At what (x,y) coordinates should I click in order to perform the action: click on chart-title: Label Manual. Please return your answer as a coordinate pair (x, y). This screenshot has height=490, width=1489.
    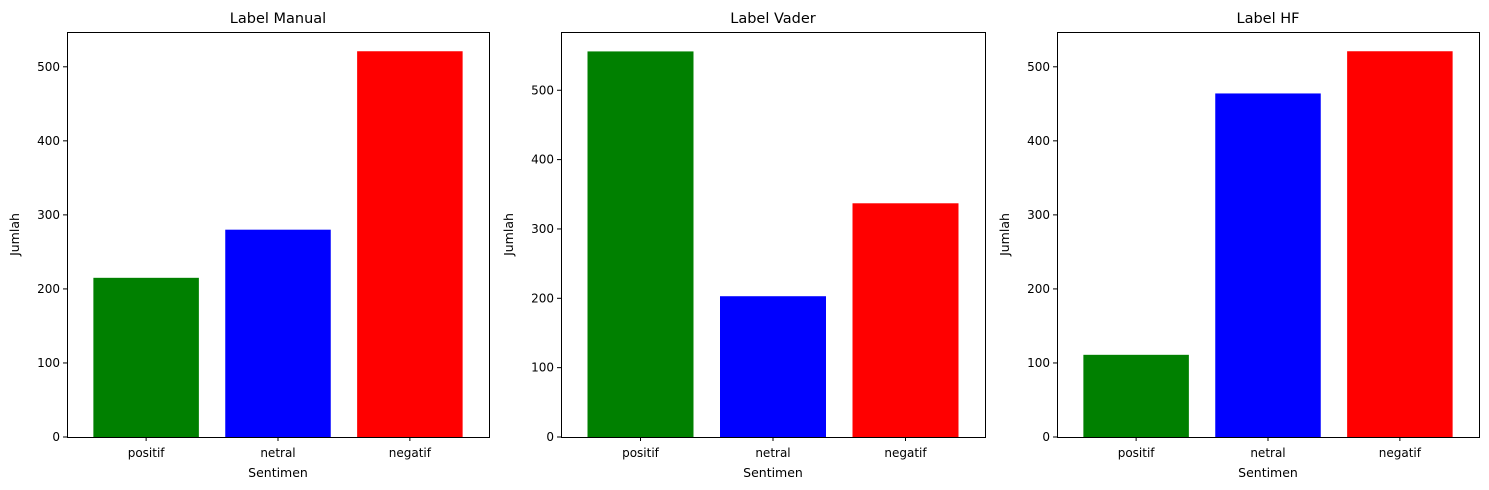
    Looking at the image, I should click on (278, 19).